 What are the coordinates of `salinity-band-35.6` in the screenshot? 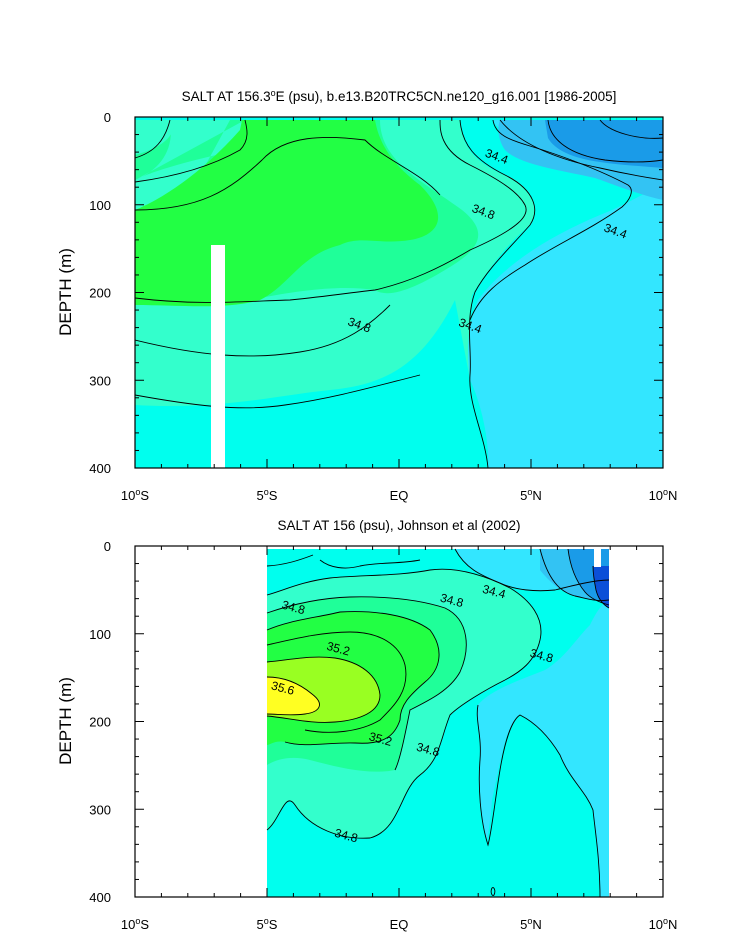 It's located at (293, 696).